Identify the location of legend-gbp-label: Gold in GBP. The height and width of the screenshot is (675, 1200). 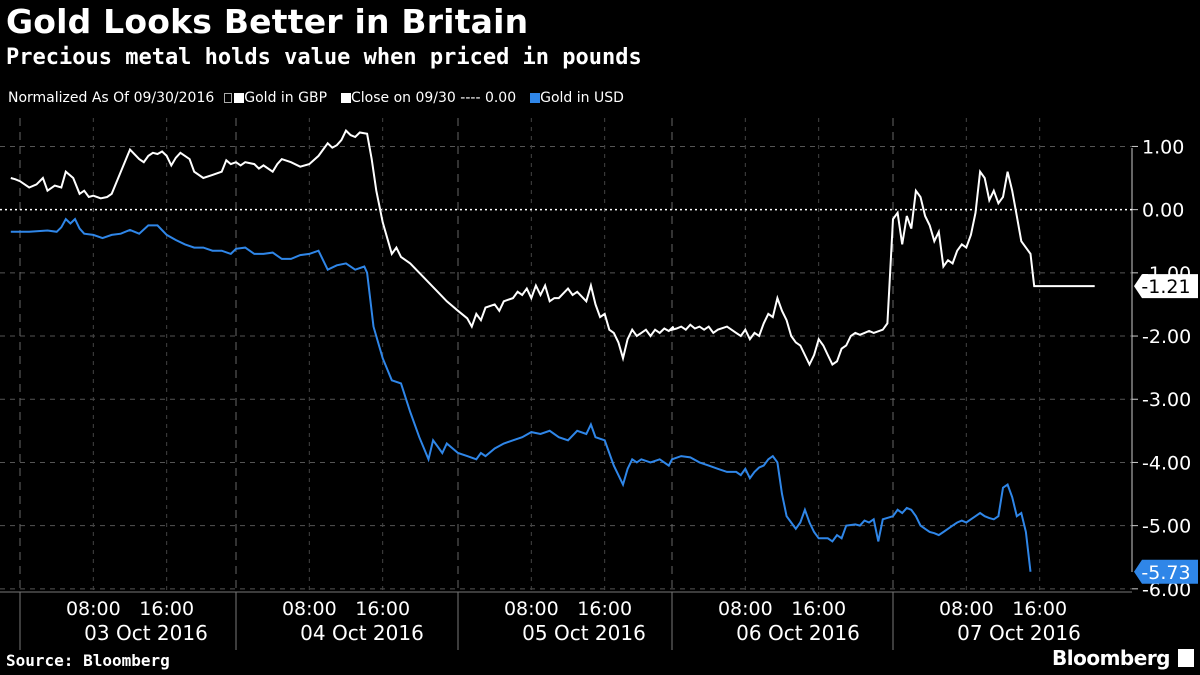
(286, 98).